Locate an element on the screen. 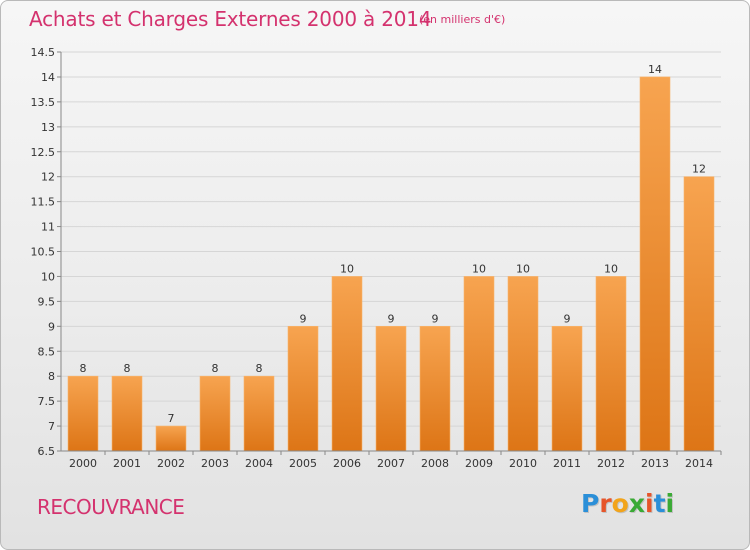  logo-letter: P is located at coordinates (590, 503).